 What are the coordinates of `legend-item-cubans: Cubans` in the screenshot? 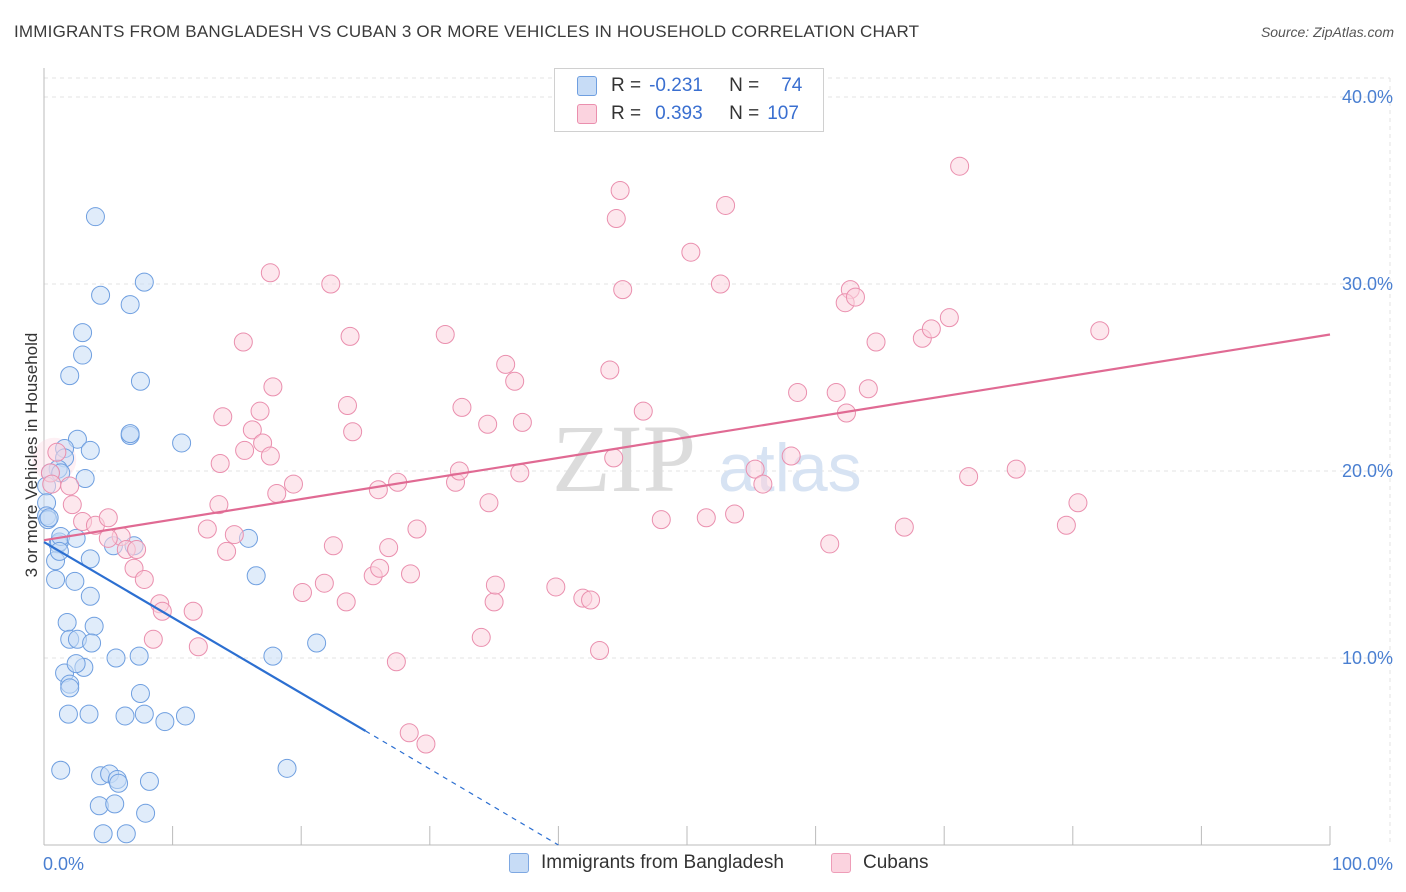 It's located at (880, 863).